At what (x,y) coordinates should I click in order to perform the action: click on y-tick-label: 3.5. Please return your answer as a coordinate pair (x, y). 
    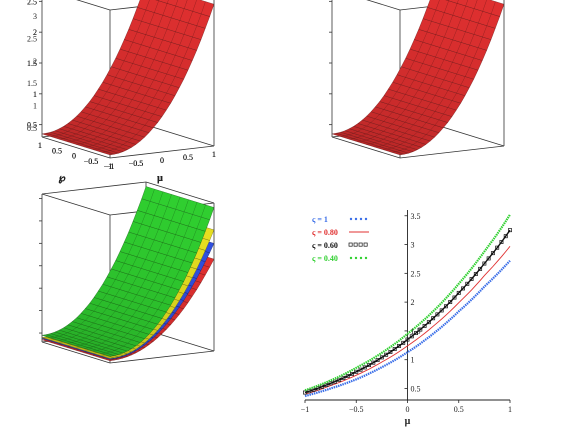
    Looking at the image, I should click on (416, 216).